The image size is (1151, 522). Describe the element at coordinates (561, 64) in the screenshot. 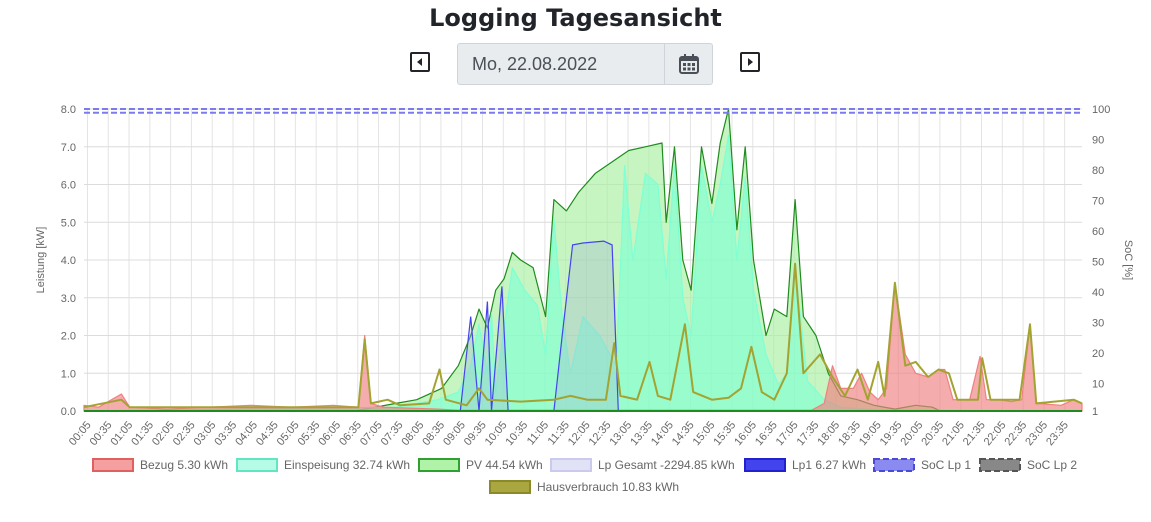

I see `date-input: Mo, 22.08.2022` at that location.